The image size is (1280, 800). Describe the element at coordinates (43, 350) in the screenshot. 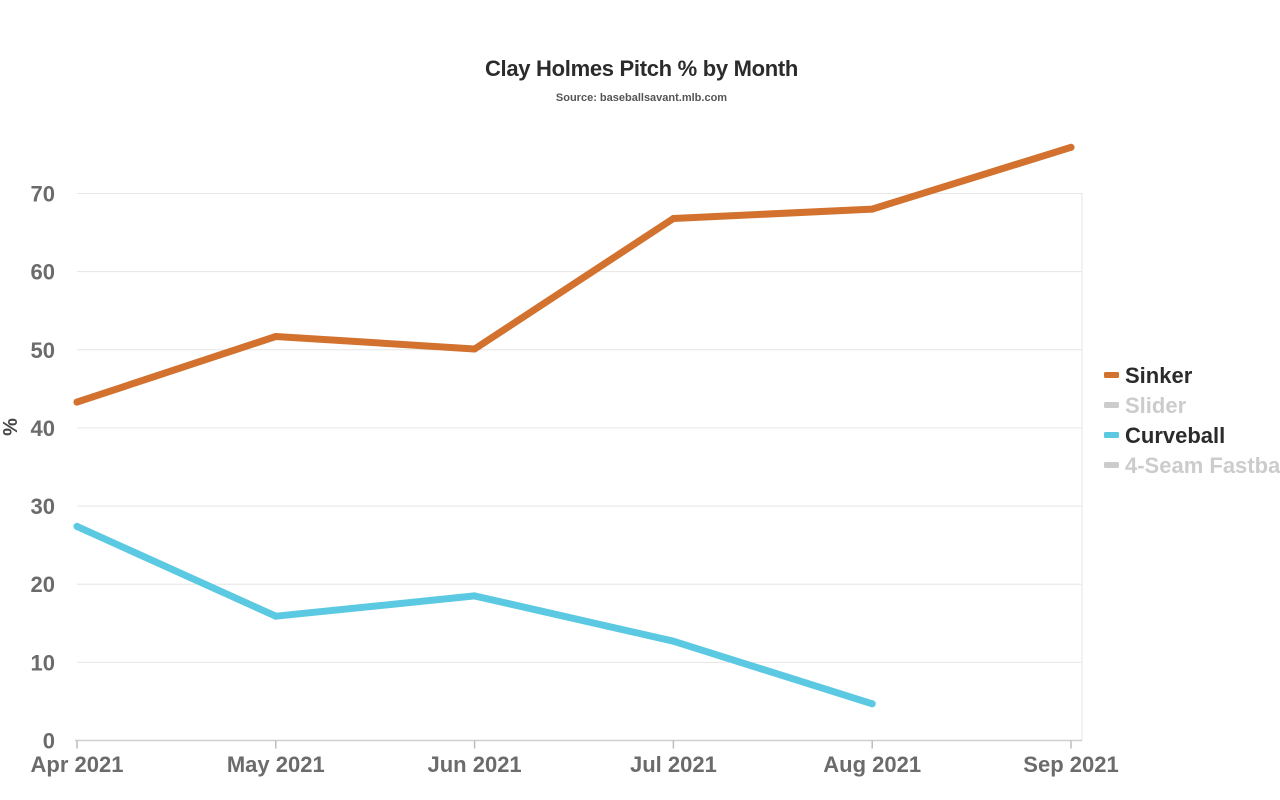

I see `y-tick-label-50: 50` at that location.